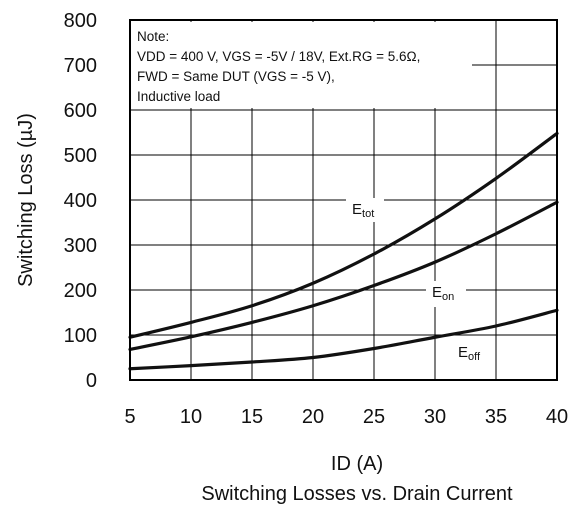  Describe the element at coordinates (80, 156) in the screenshot. I see `y-tick-label: 500` at that location.